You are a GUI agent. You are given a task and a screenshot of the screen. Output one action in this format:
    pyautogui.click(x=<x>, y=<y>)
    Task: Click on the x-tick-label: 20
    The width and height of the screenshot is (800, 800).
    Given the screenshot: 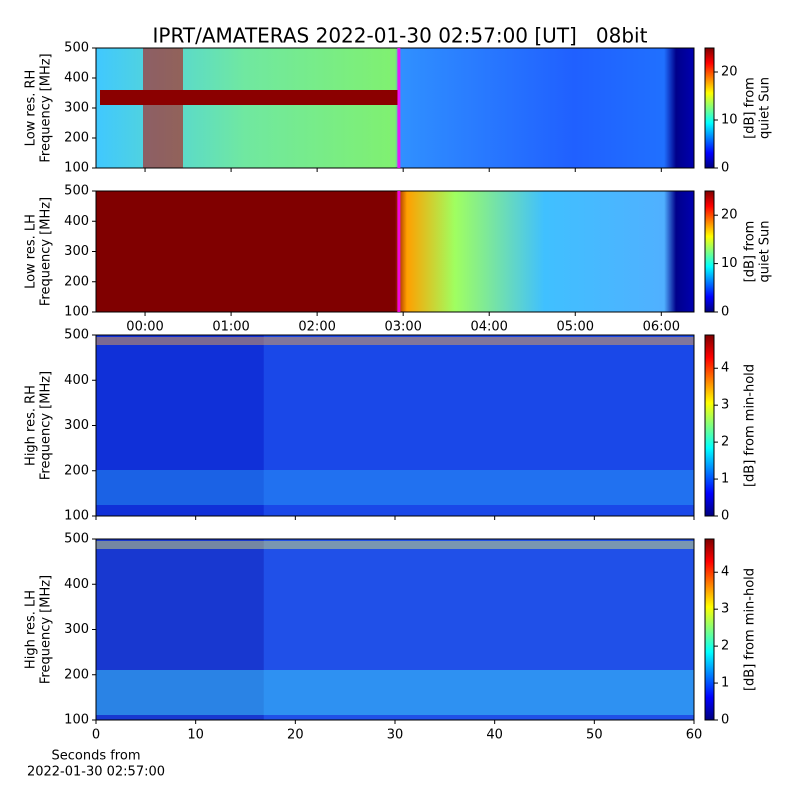 What is the action you would take?
    pyautogui.click(x=295, y=735)
    